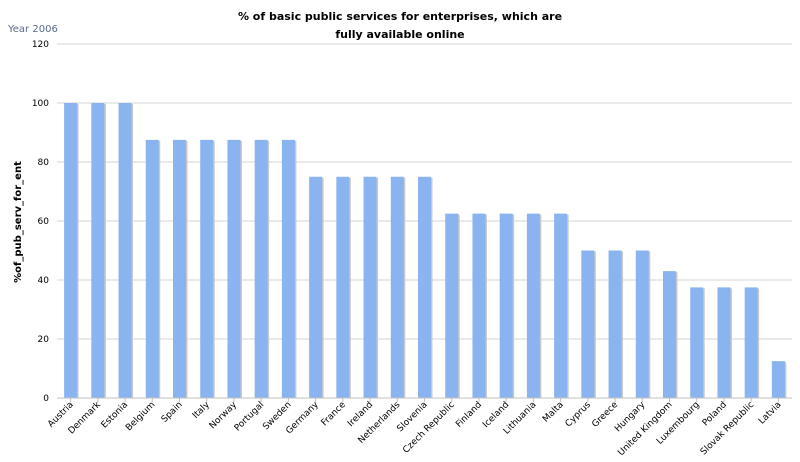 The image size is (800, 462). Describe the element at coordinates (201, 410) in the screenshot. I see `x-tick-label: Italy` at that location.